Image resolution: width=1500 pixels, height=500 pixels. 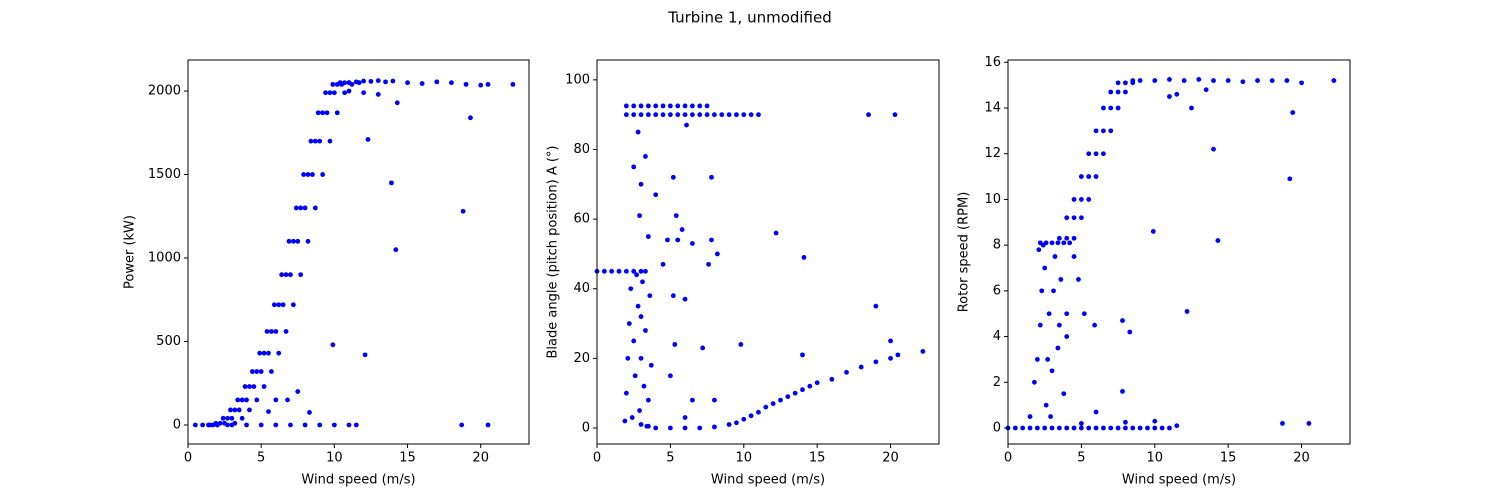 I want to click on y-tick-label: 1000, so click(x=164, y=258).